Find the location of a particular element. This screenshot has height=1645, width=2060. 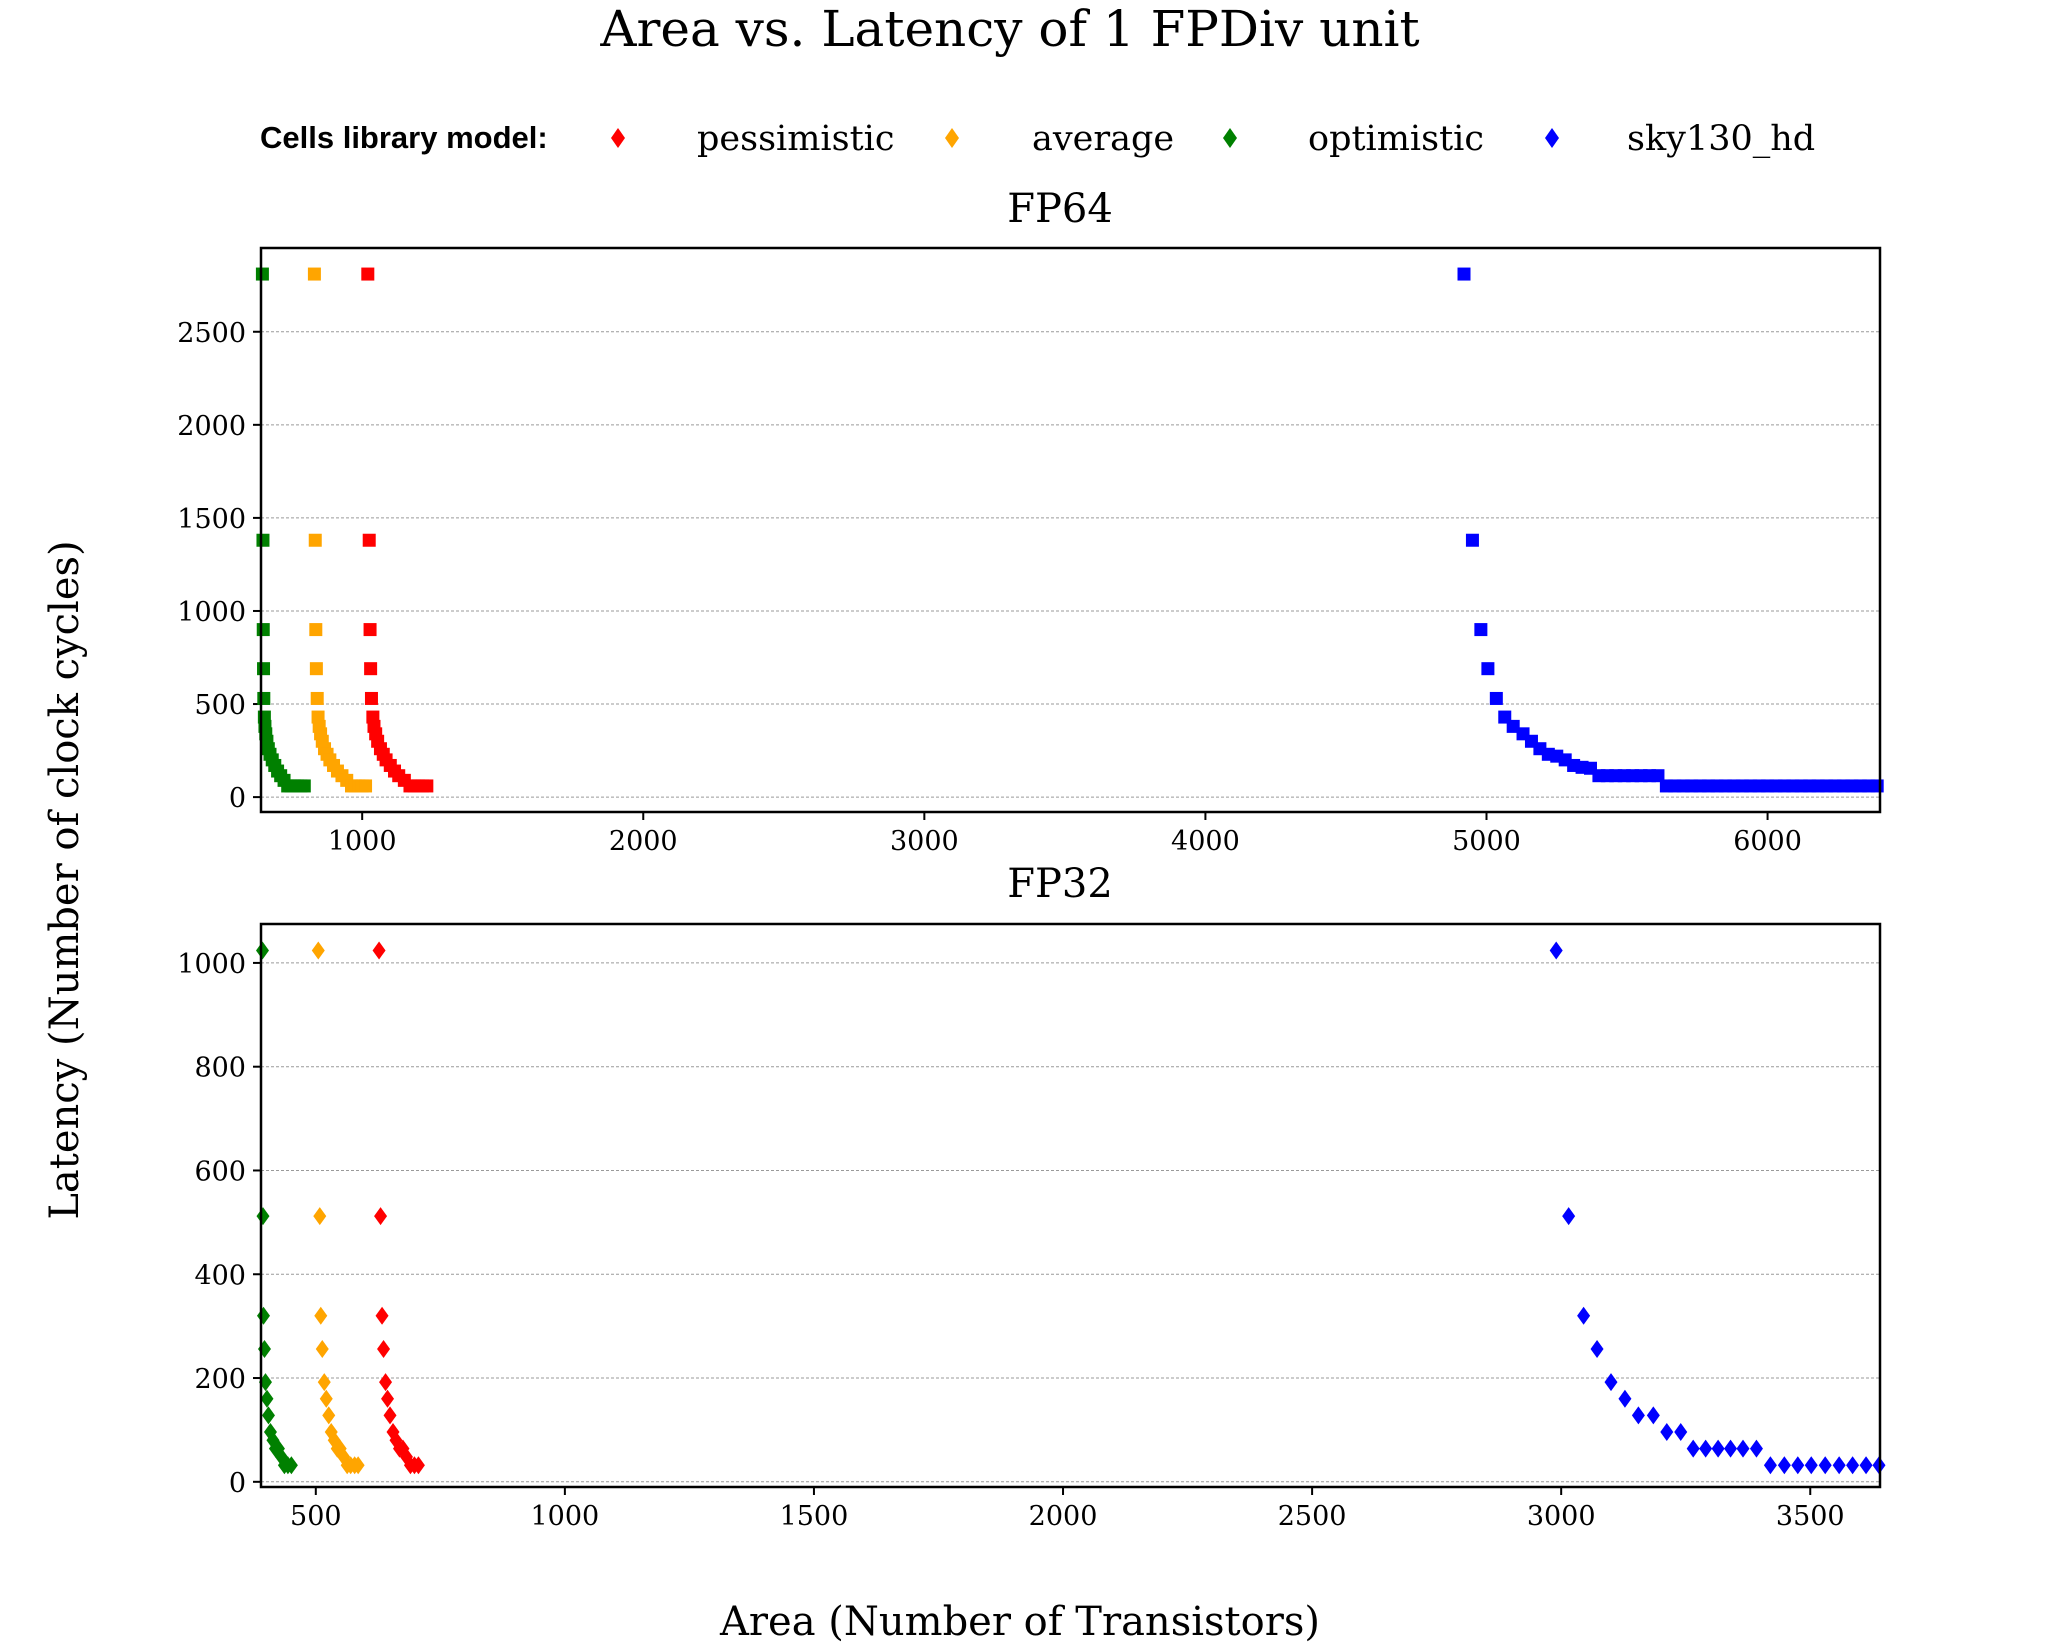

x-tick-label: 1500 is located at coordinates (814, 1516).